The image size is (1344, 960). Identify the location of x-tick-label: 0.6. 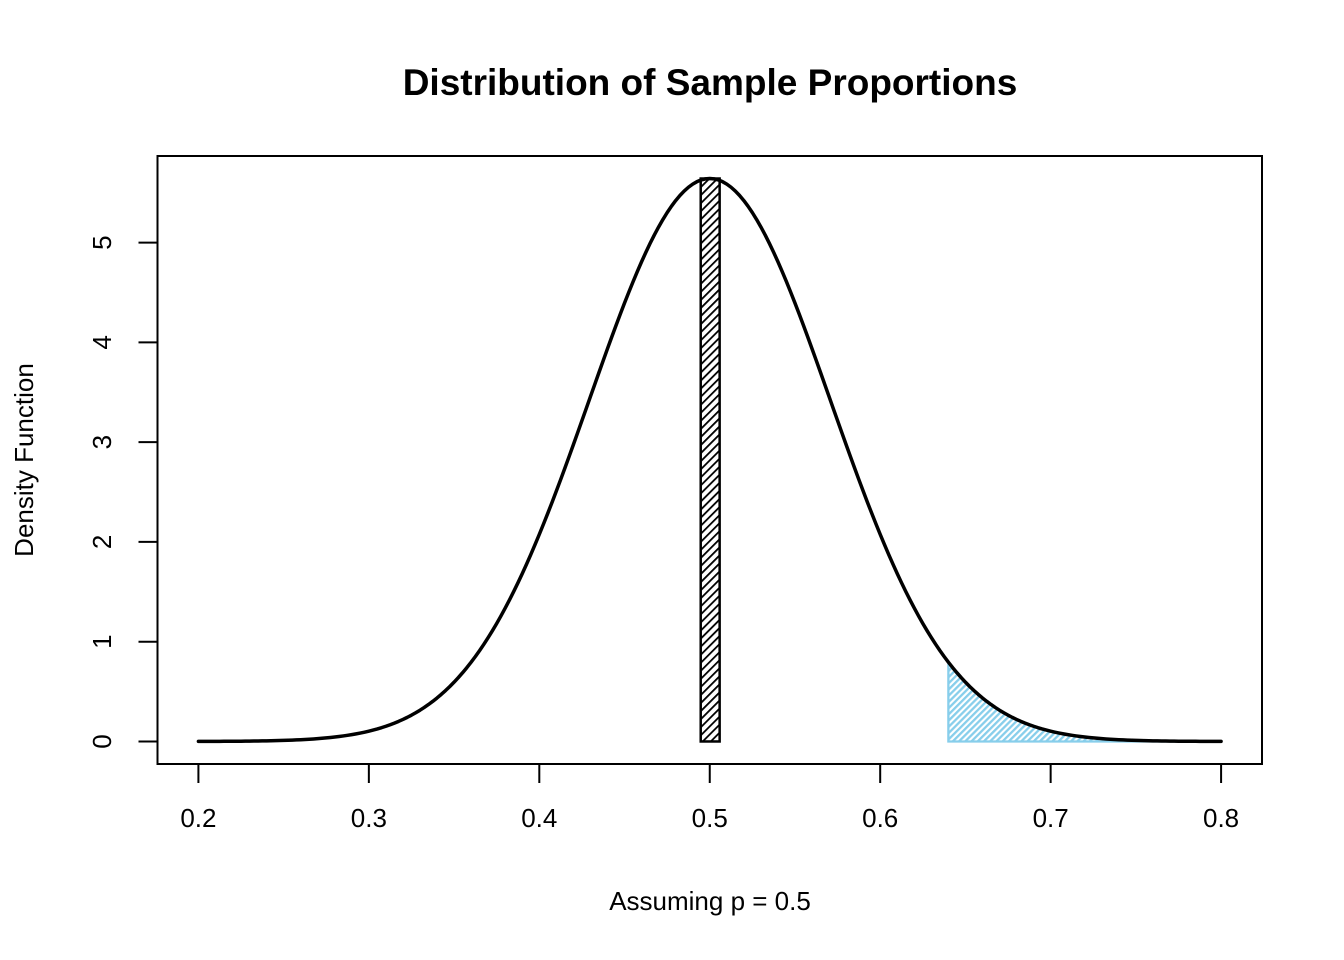
(880, 818).